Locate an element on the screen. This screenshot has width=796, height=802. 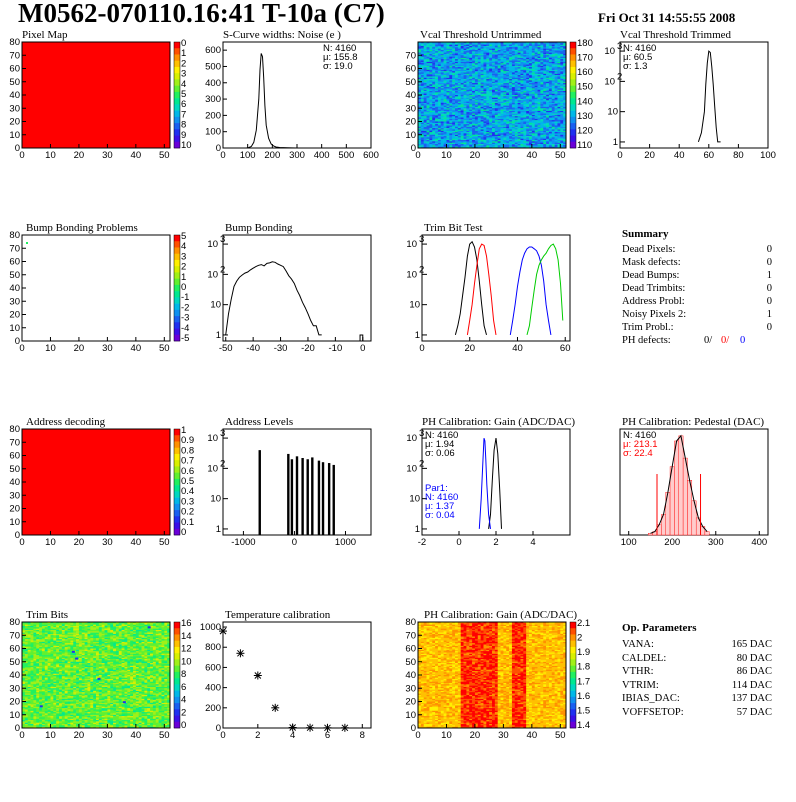
param-row: Dead Trimbits:0 is located at coordinates (697, 288).